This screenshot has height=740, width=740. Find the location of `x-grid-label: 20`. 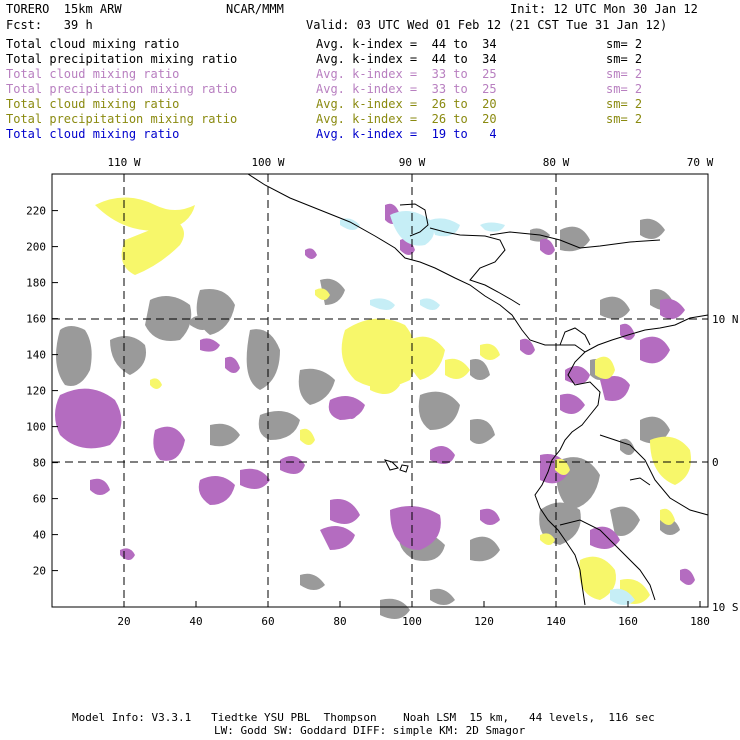

x-grid-label: 20 is located at coordinates (123, 621).